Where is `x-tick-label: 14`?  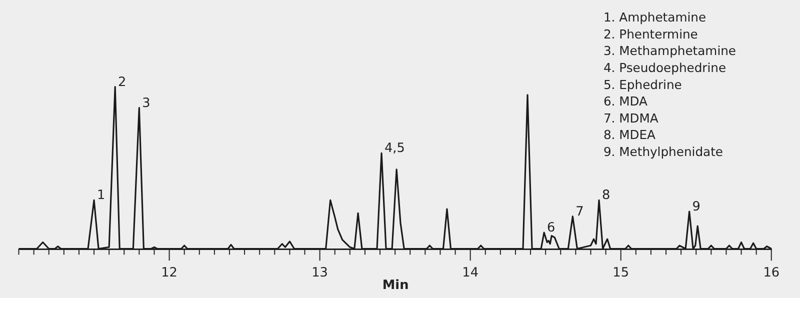 x-tick-label: 14 is located at coordinates (470, 272).